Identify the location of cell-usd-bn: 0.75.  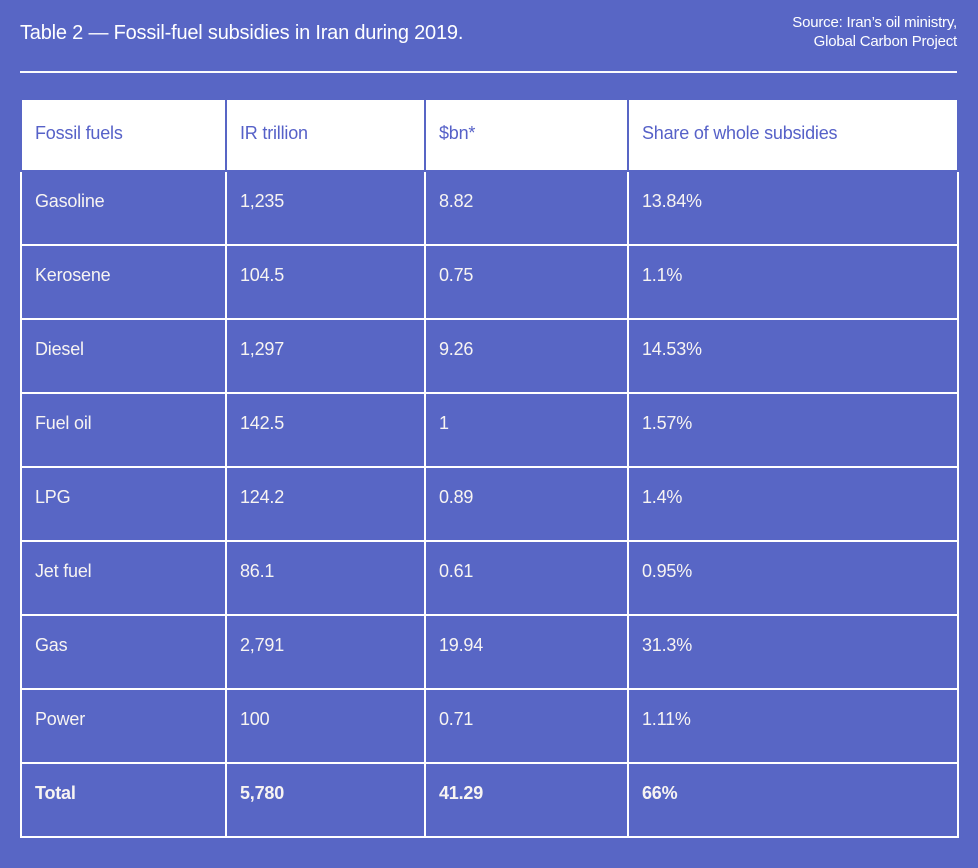
(526, 282).